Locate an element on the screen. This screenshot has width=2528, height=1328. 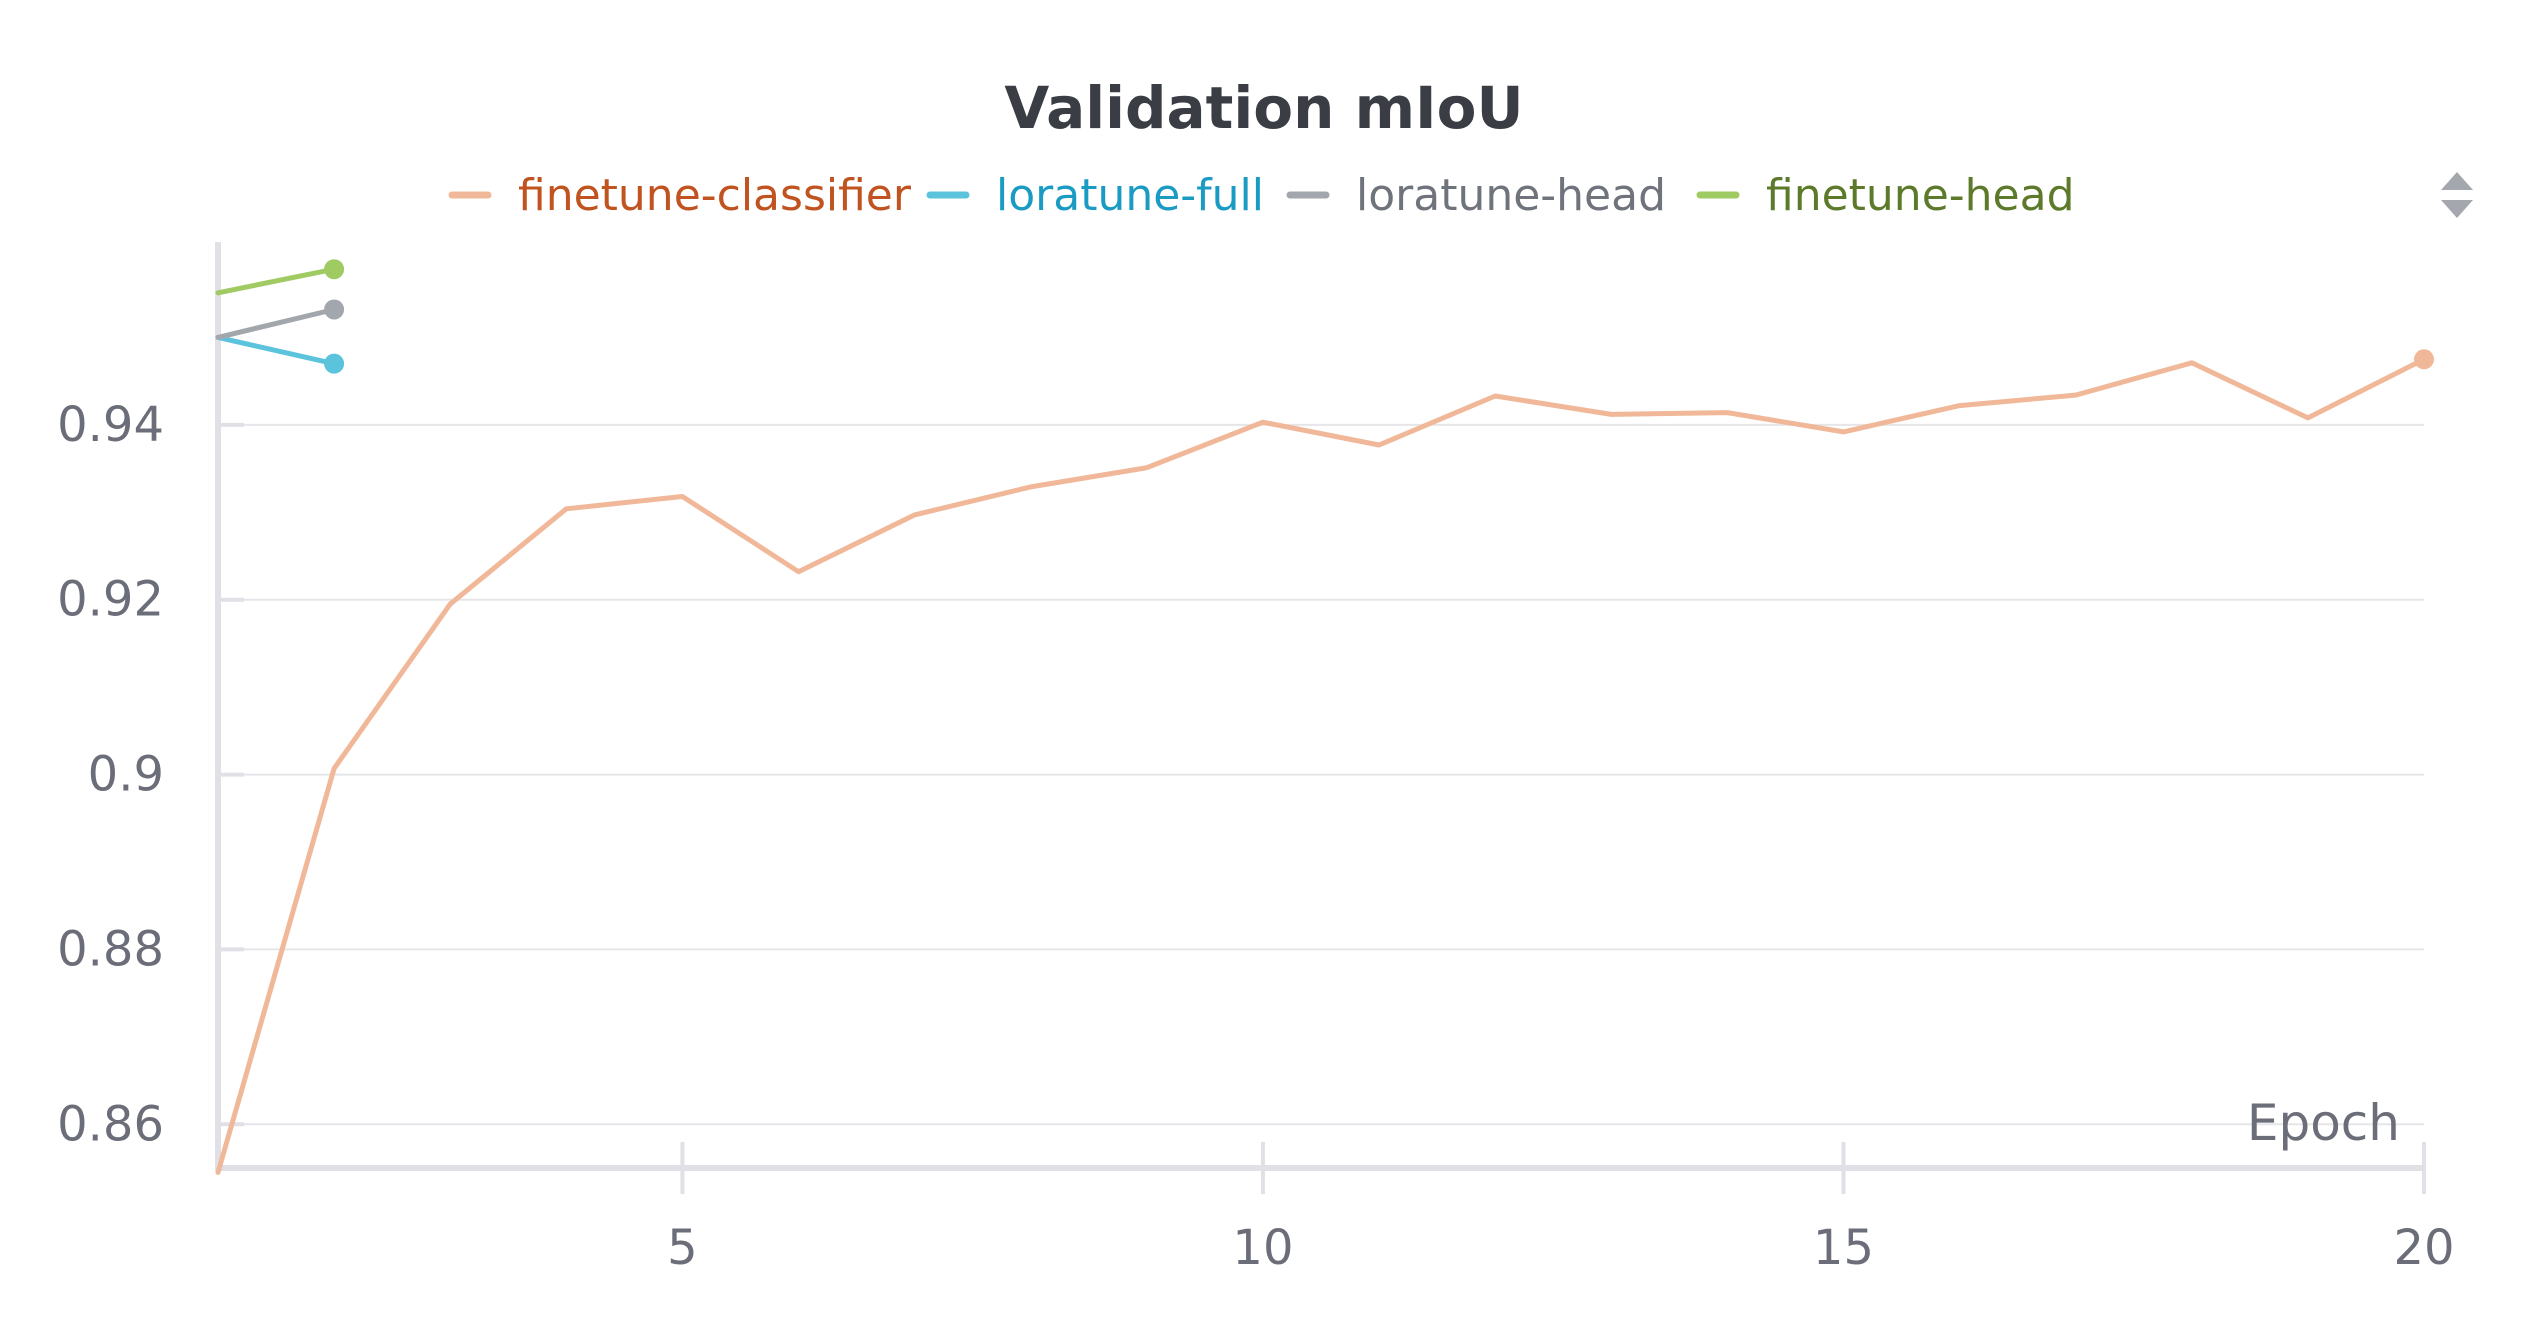
x-tick-label: 10 is located at coordinates (1262, 1248).